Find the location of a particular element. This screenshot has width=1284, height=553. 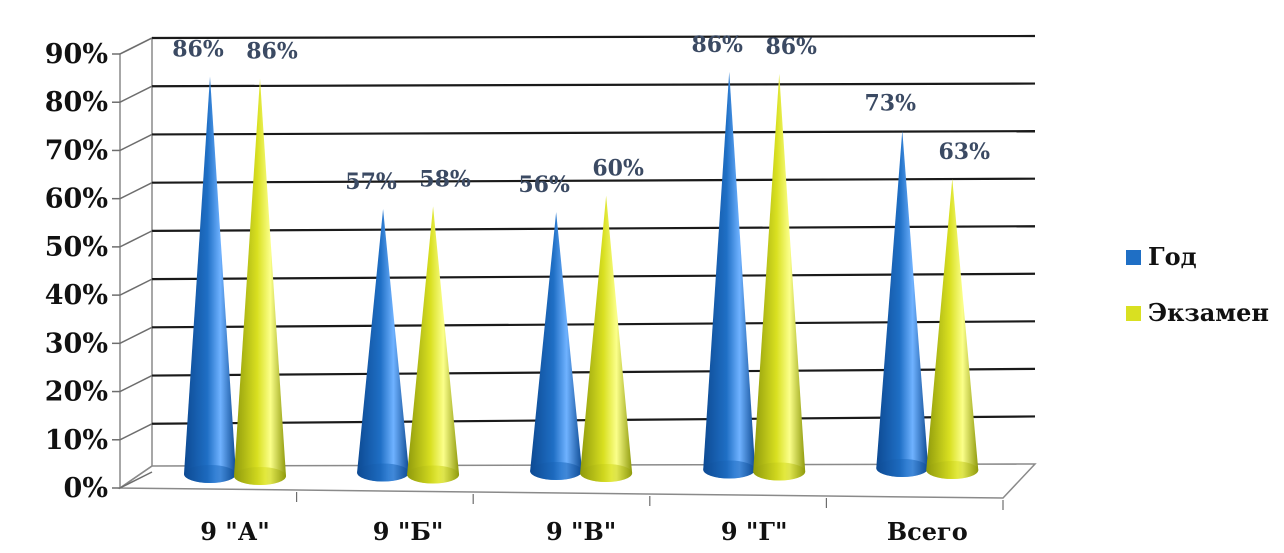

data-label-экзамен-9-б: 58% is located at coordinates (445, 179).